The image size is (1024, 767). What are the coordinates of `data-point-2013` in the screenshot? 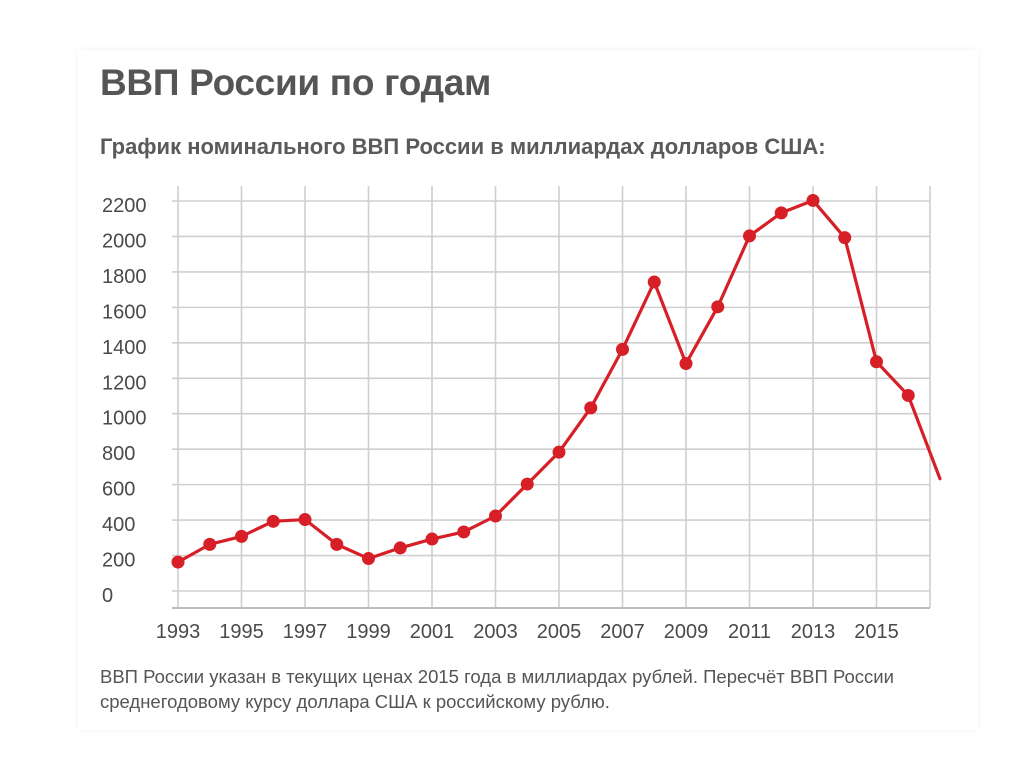 It's located at (813, 200).